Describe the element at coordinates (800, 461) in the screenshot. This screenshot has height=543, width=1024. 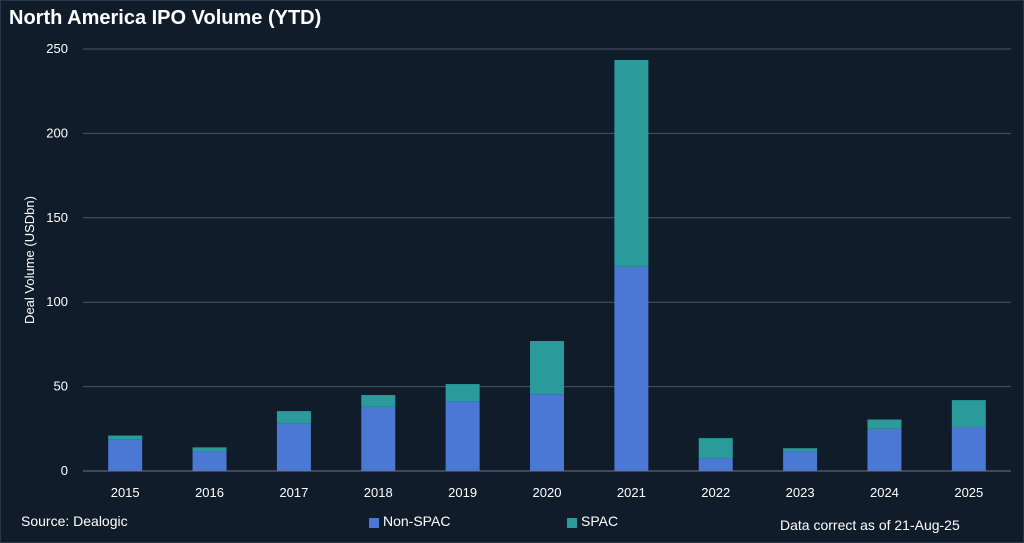
I see `bar-non-spac-2023` at that location.